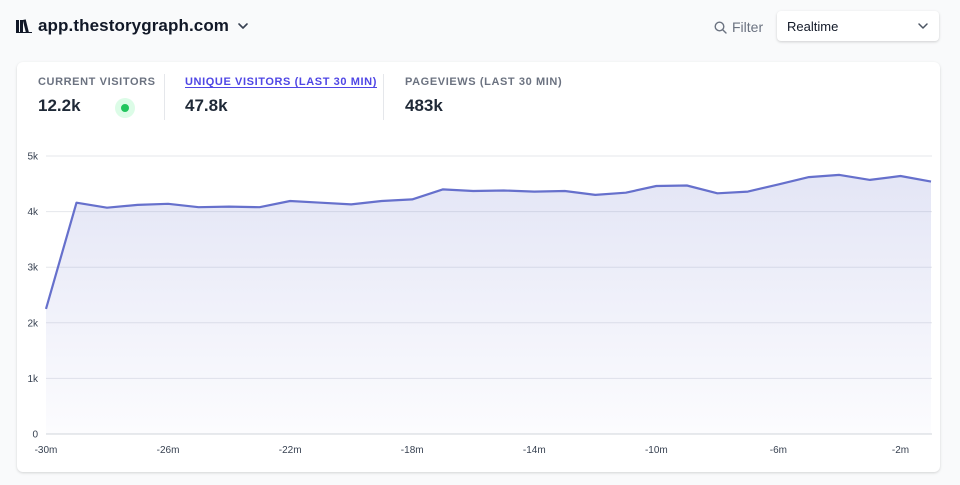 This screenshot has height=485, width=960. I want to click on x-tick-label: -2m, so click(900, 450).